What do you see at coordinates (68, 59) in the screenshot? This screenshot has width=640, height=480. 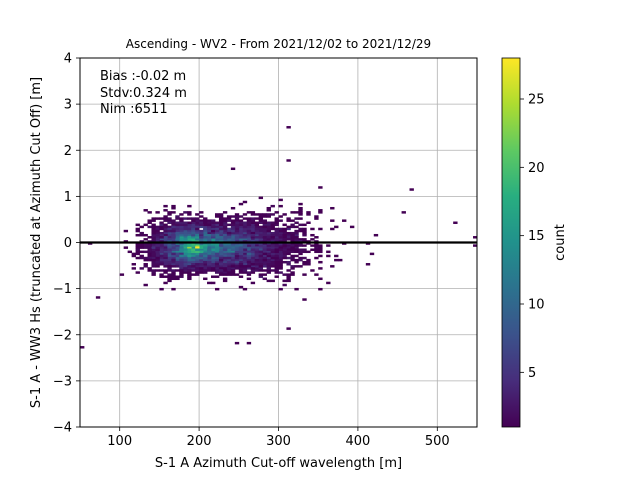 I see `y-tick-label: 4` at bounding box center [68, 59].